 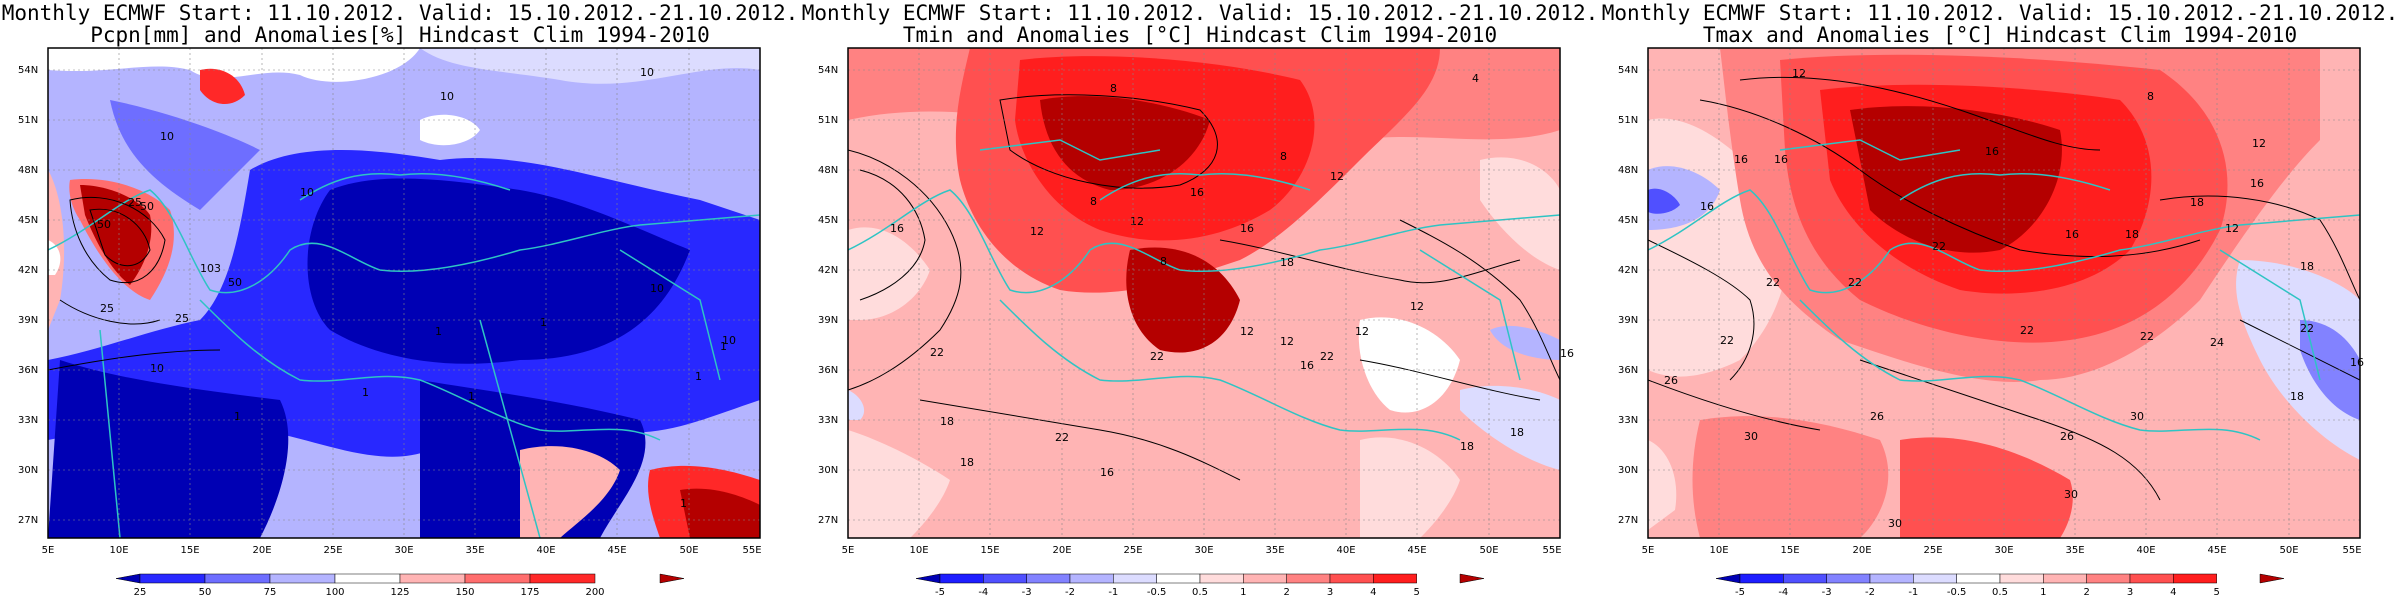 I want to click on colorbar-tick-label: 5, so click(x=2216, y=592).